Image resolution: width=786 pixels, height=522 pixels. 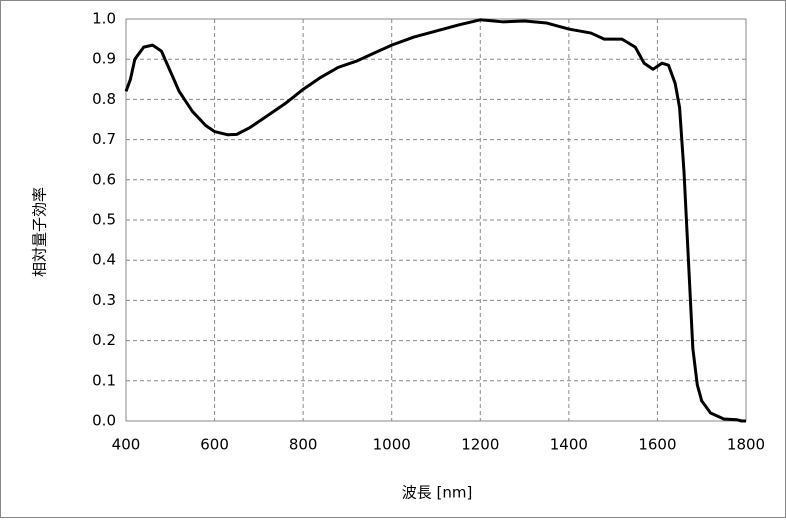 What do you see at coordinates (104, 59) in the screenshot?
I see `y-tick-label: 0.9` at bounding box center [104, 59].